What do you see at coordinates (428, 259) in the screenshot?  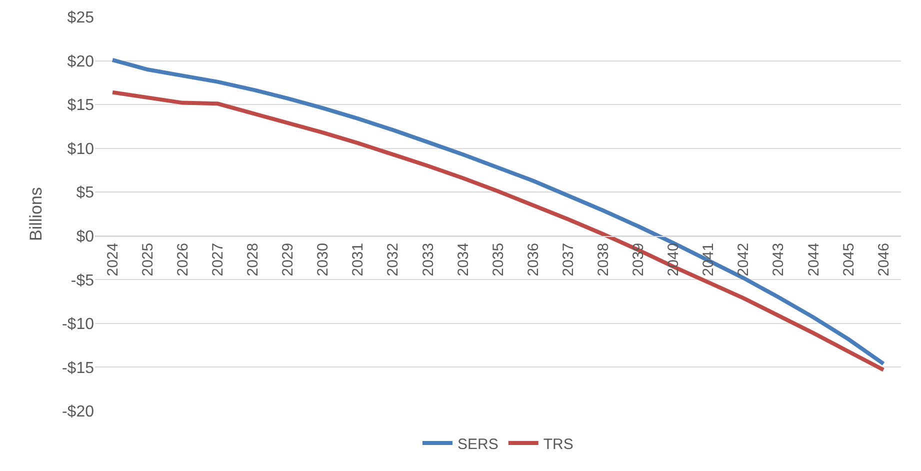 I see `x-tick-label: 2033` at bounding box center [428, 259].